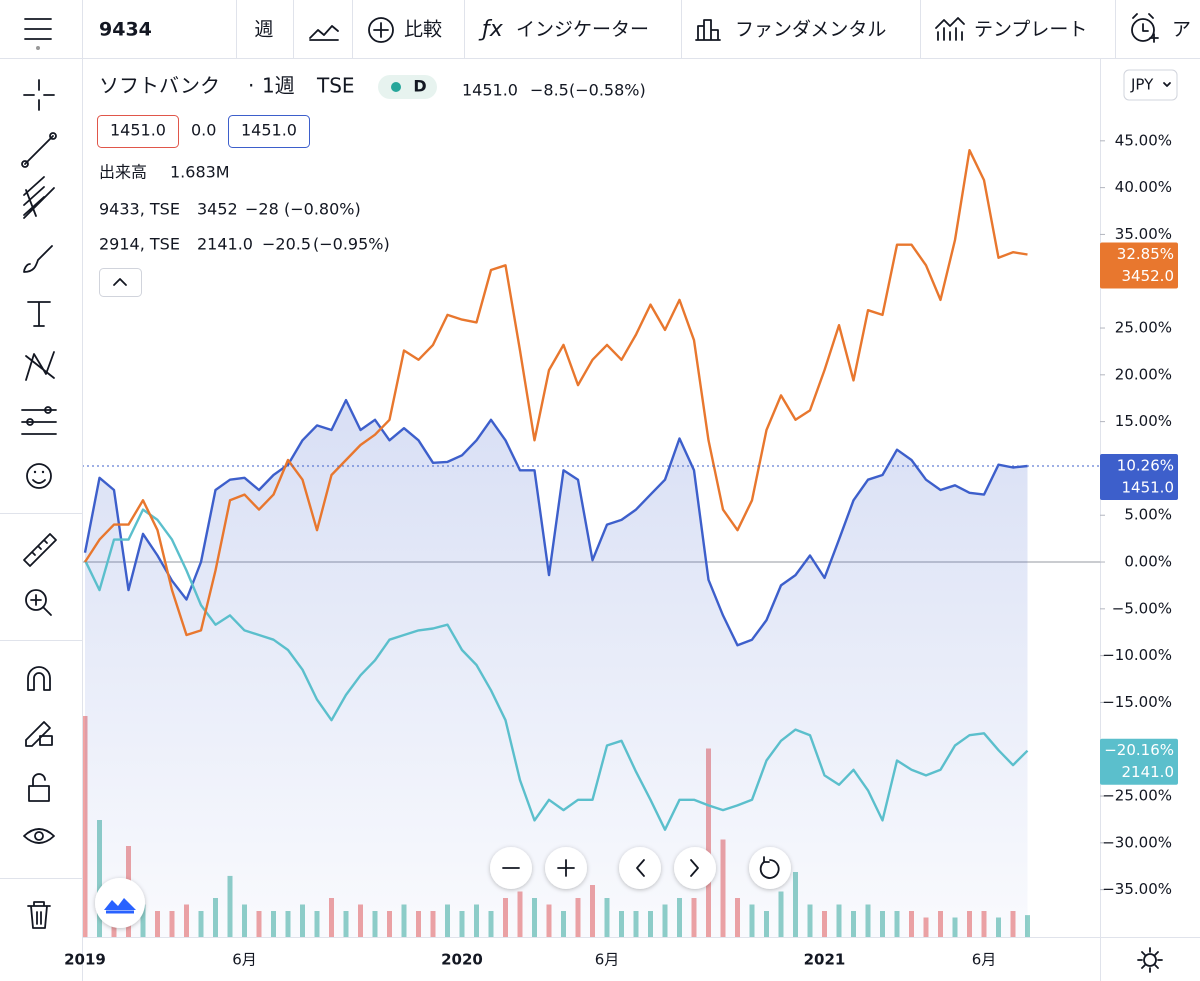 This screenshot has width=1200, height=981. What do you see at coordinates (1145, 254) in the screenshot?
I see `end-label: 32.85%` at bounding box center [1145, 254].